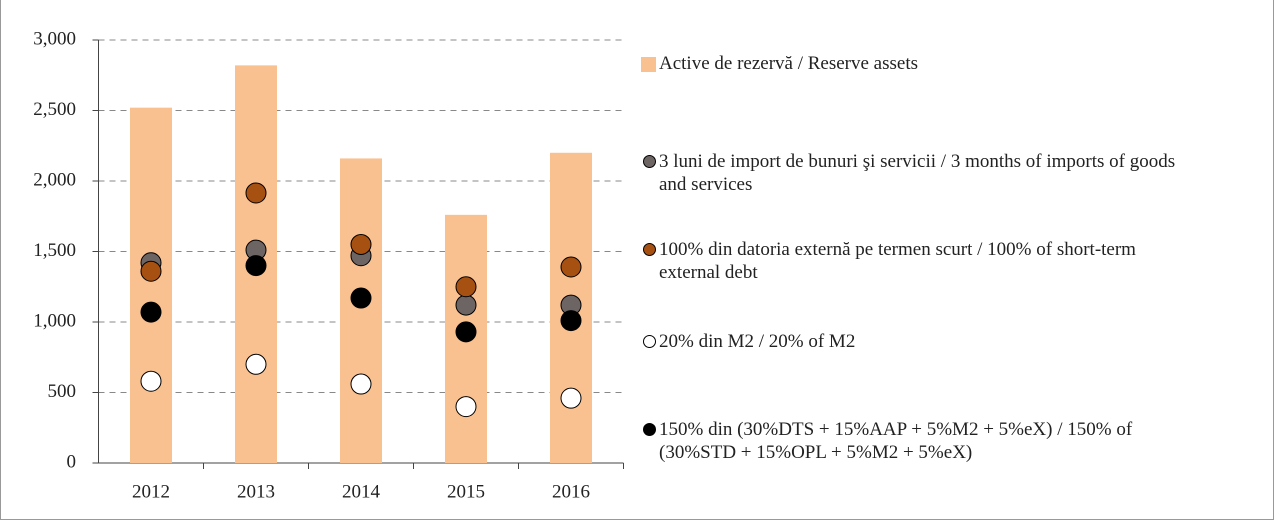 The image size is (1285, 520). What do you see at coordinates (921, 63) in the screenshot?
I see `legend-item: Active de rezervă / Reserve assets` at bounding box center [921, 63].